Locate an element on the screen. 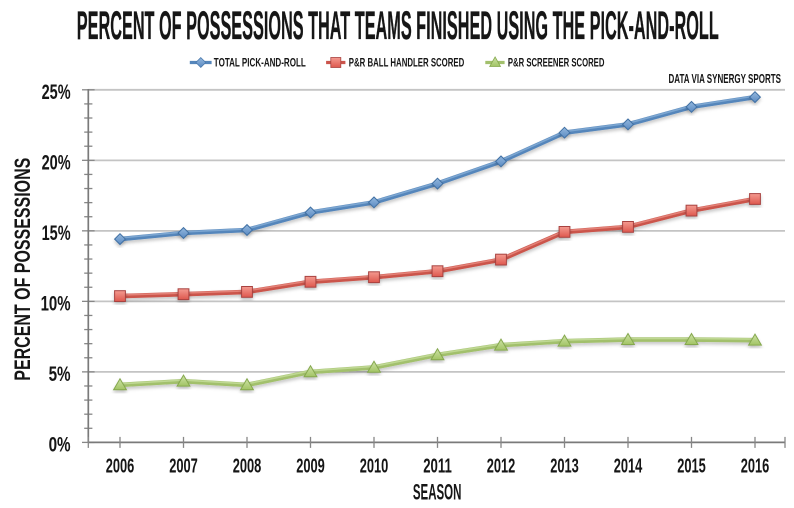  svg-text: 2008 is located at coordinates (247, 467).